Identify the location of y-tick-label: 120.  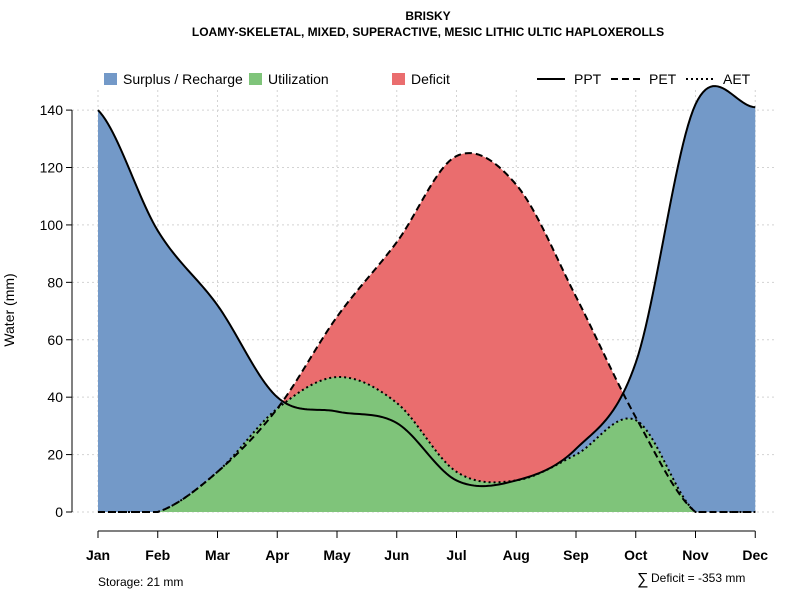
(52, 168).